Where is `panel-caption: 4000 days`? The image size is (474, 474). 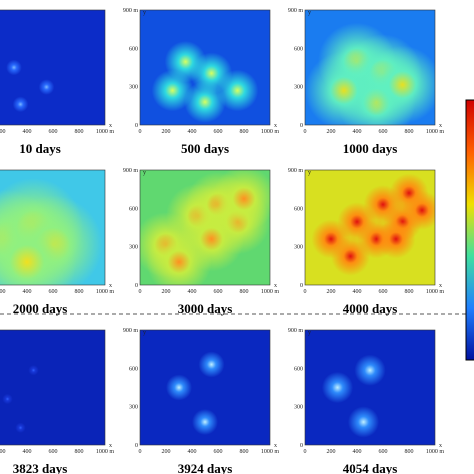 panel-caption: 4000 days is located at coordinates (370, 308).